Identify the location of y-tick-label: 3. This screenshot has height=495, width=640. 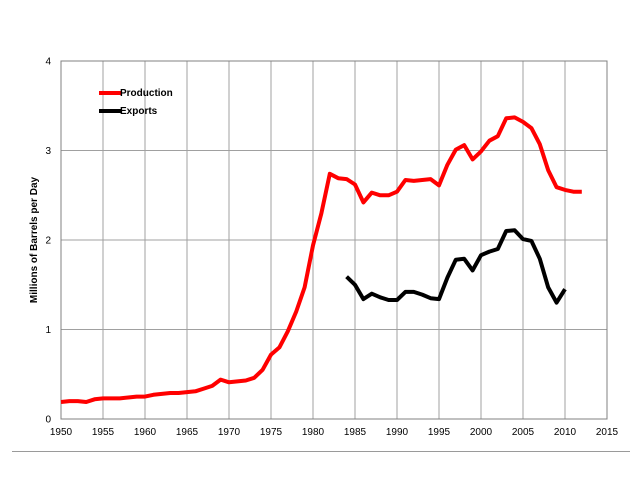
(48, 151).